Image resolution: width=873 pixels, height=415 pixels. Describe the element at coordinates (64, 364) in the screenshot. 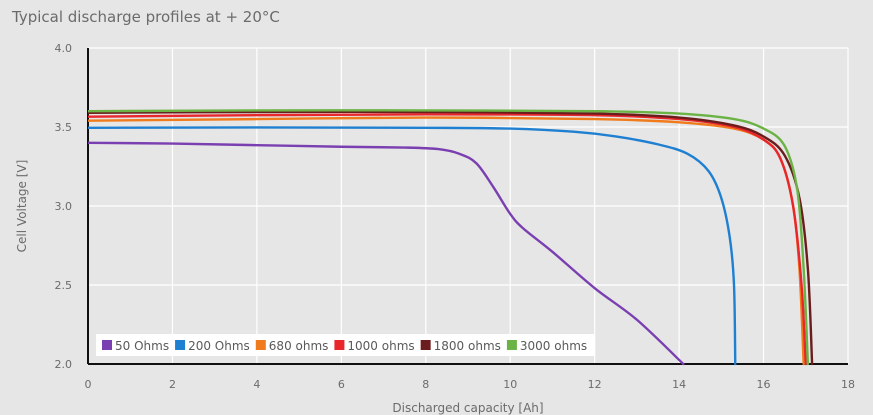

I see `y-tick-label: 2.0` at that location.